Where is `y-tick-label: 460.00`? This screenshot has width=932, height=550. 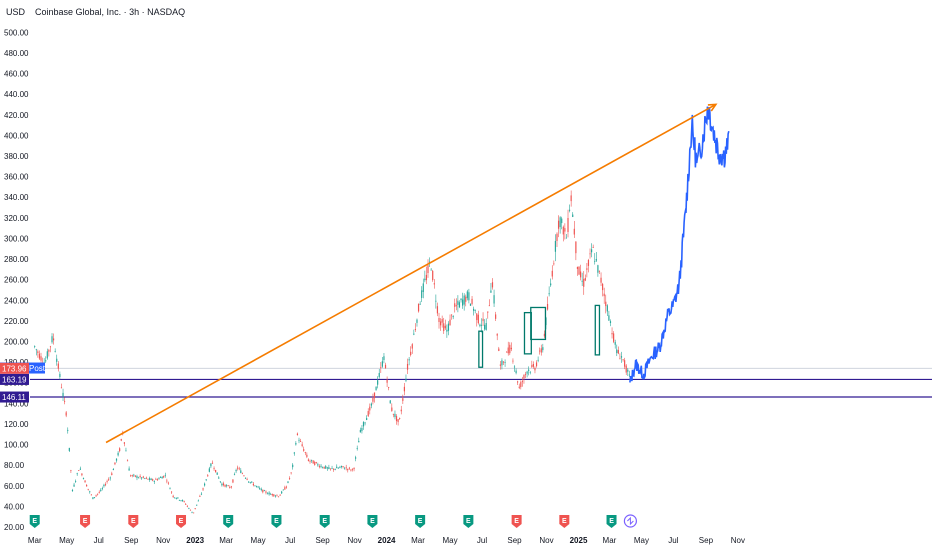
y-tick-label: 460.00 is located at coordinates (16, 74).